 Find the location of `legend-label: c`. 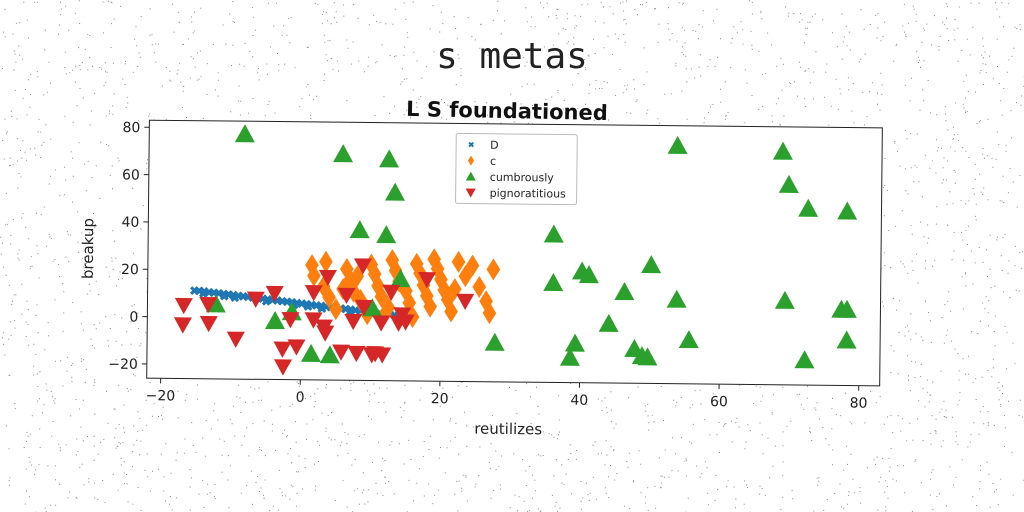

legend-label: c is located at coordinates (493, 161).